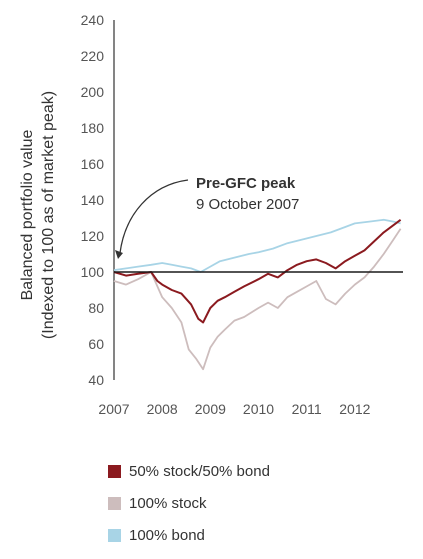  Describe the element at coordinates (96, 308) in the screenshot. I see `y-tick-label: 80` at that location.